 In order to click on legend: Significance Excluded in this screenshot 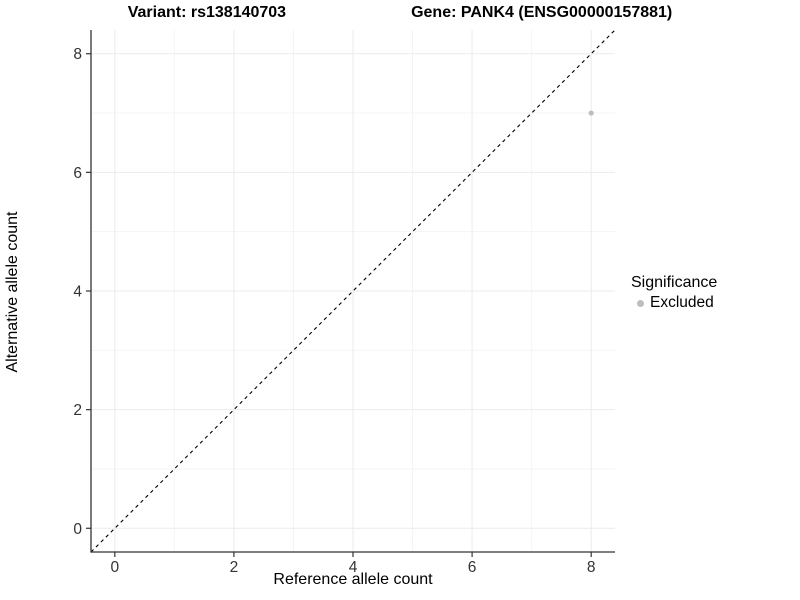, I will do `click(674, 292)`.